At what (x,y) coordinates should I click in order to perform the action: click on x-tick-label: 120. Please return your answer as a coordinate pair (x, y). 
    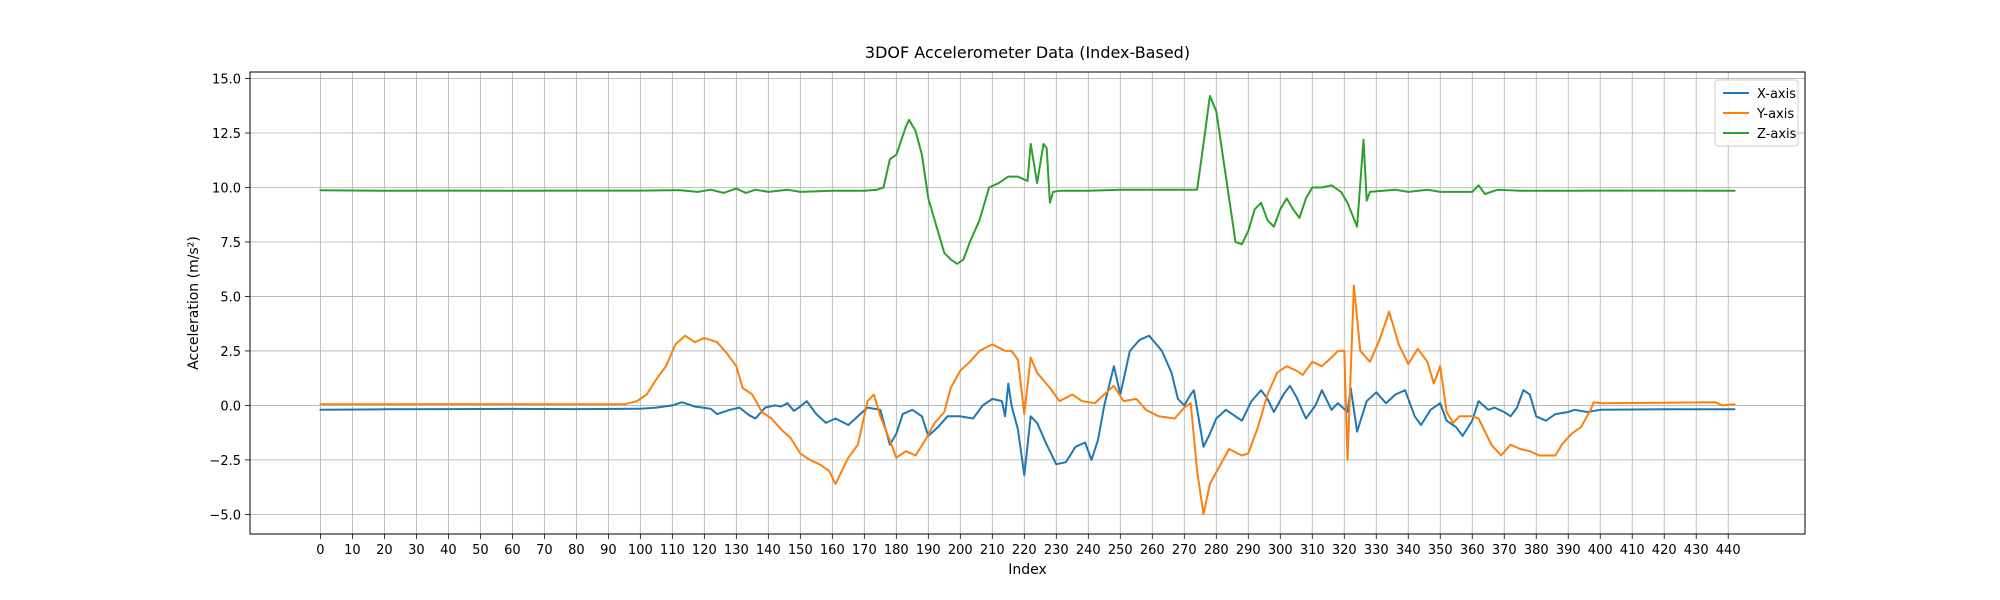
    Looking at the image, I should click on (704, 550).